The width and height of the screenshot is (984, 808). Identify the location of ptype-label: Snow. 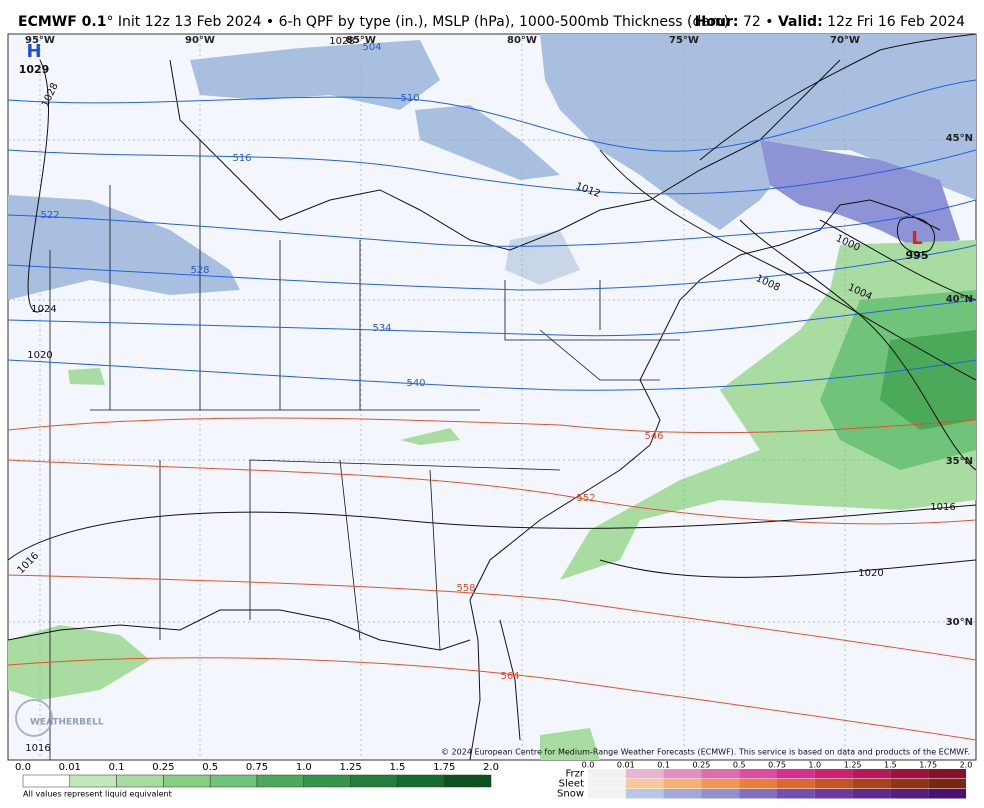
(570, 794).